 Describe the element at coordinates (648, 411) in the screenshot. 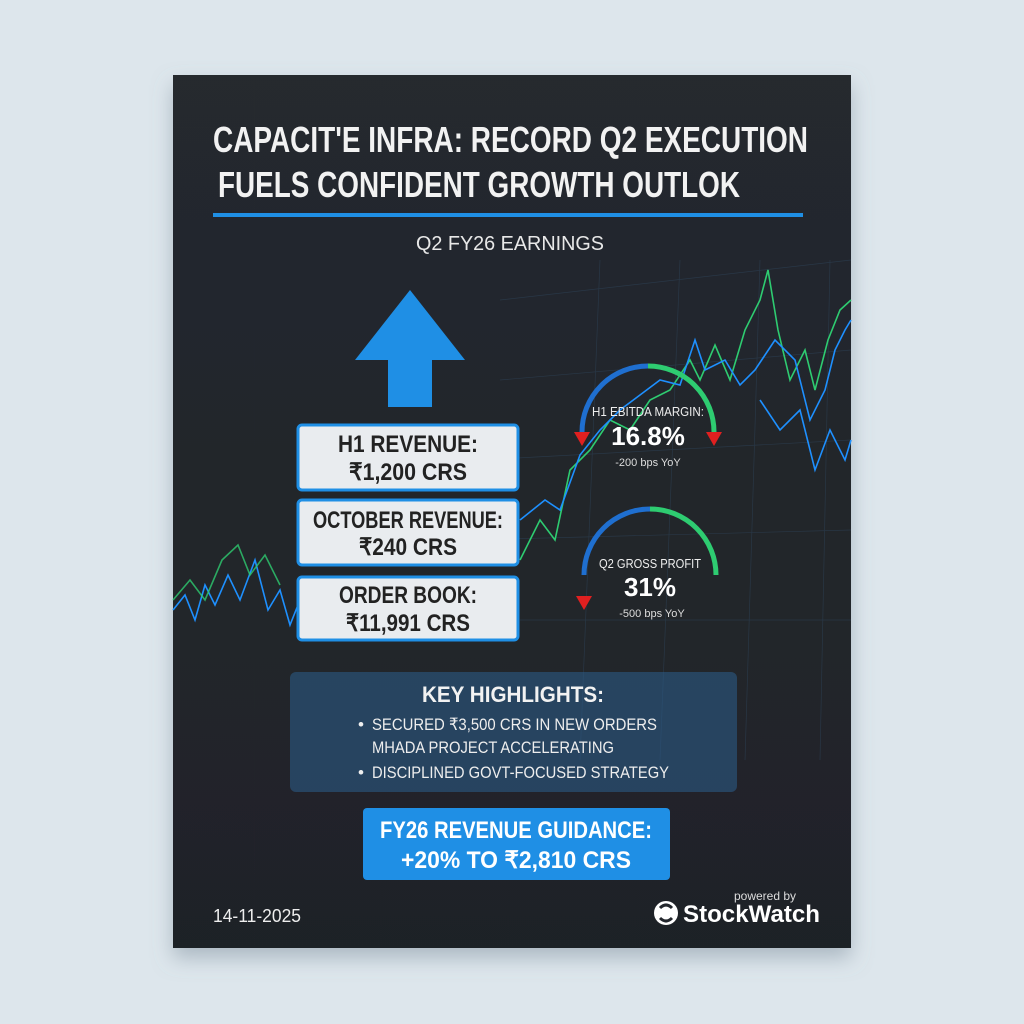

I see `gauge-label: H1 EBITDA MARGIN:` at that location.